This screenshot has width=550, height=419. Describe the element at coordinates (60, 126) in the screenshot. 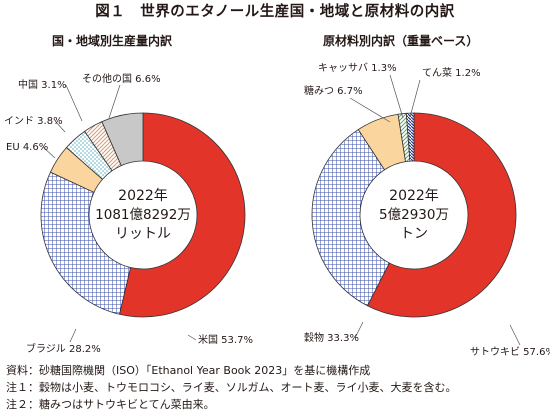

I see `leader-line-インド` at that location.